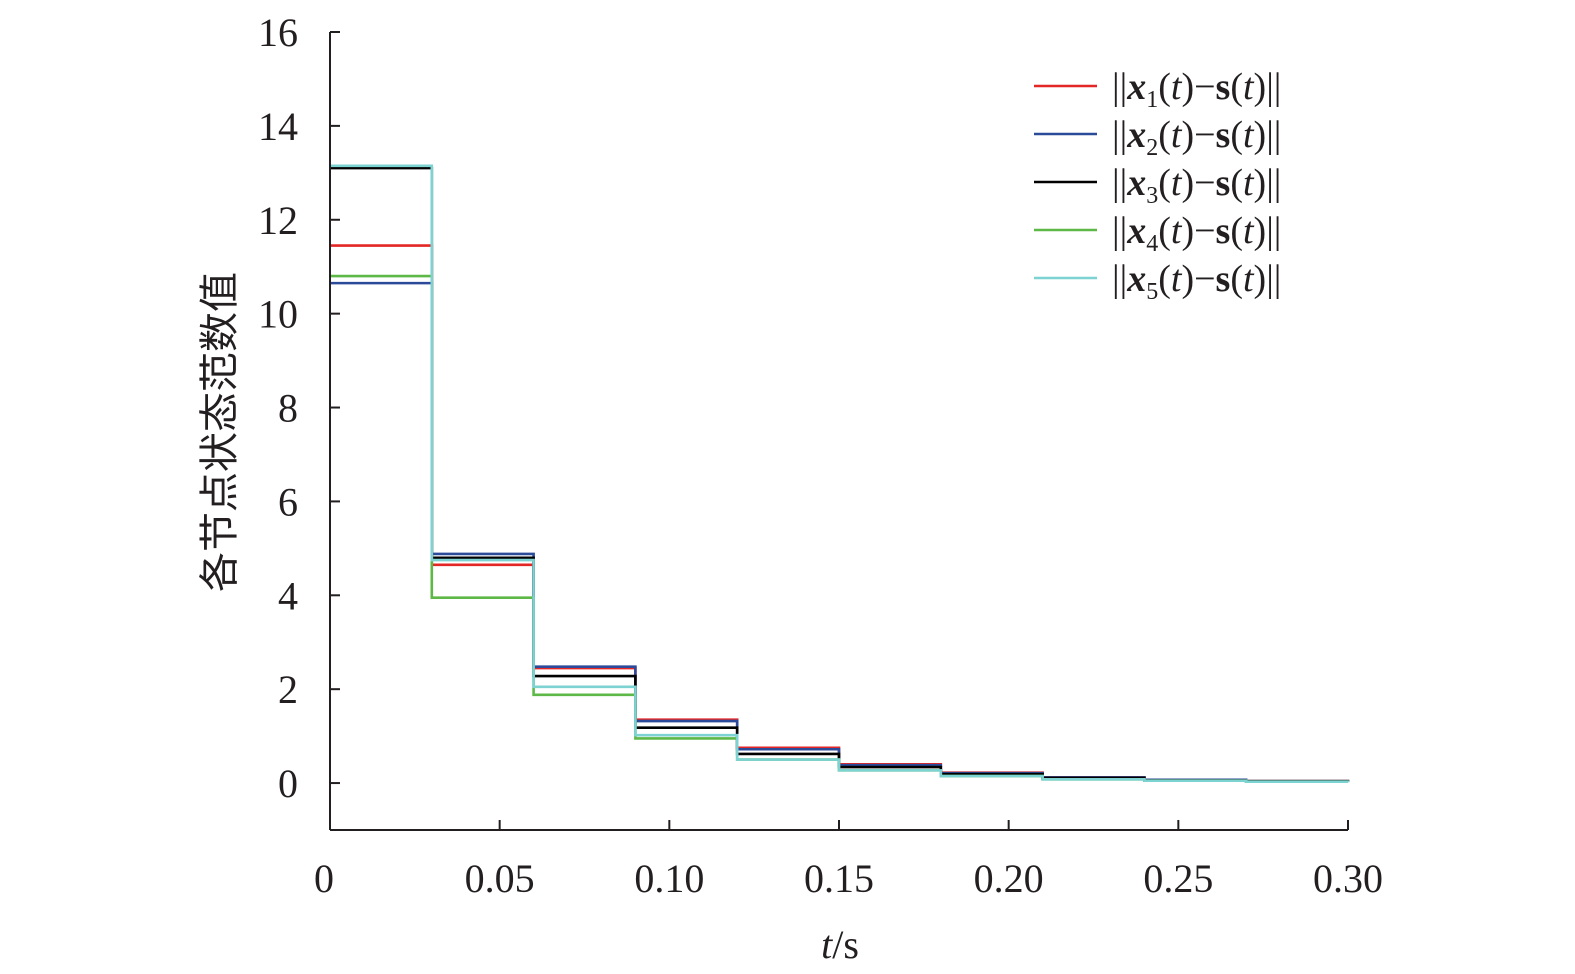 Image resolution: width=1575 pixels, height=974 pixels. I want to click on y-tick-label: 16, so click(278, 32).